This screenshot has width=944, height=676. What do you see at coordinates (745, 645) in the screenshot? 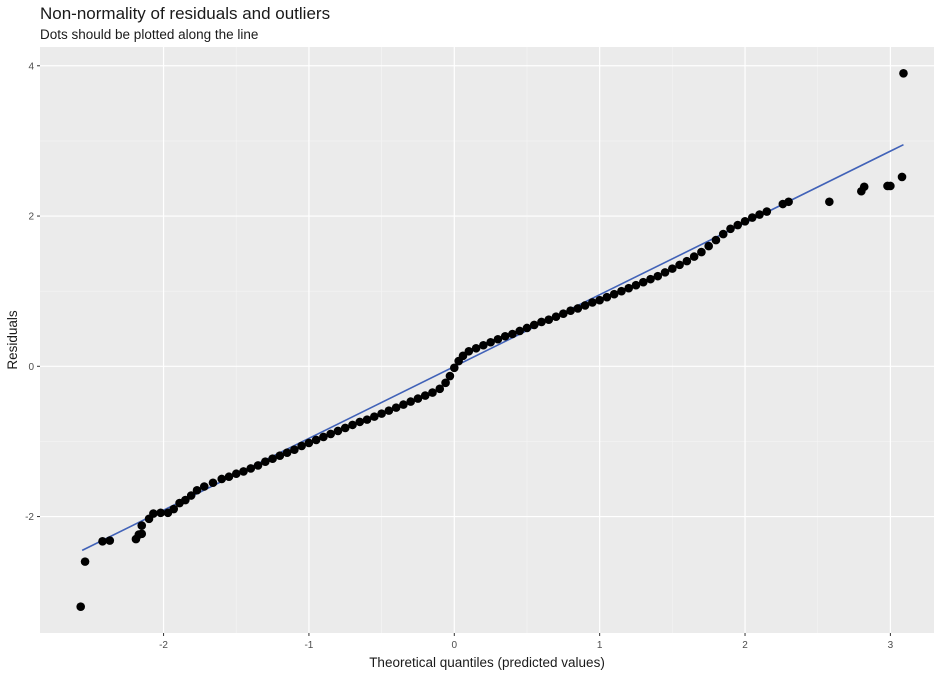
I see `x-tick-label: 2` at bounding box center [745, 645].